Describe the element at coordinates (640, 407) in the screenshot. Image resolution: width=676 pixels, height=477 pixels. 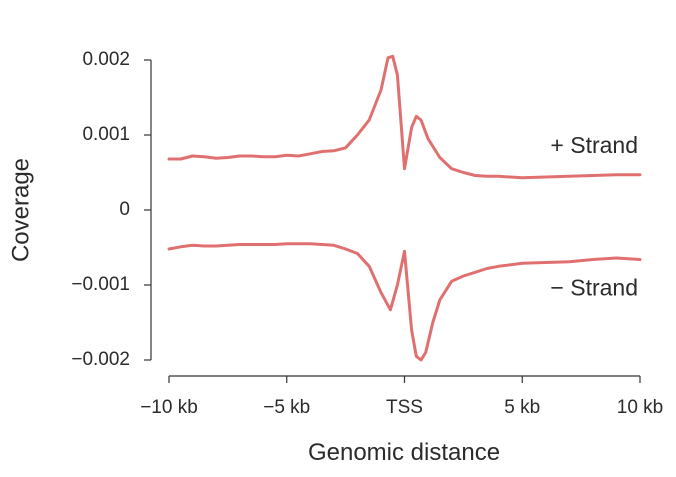
I see `x-tick-label: 10 kb` at that location.